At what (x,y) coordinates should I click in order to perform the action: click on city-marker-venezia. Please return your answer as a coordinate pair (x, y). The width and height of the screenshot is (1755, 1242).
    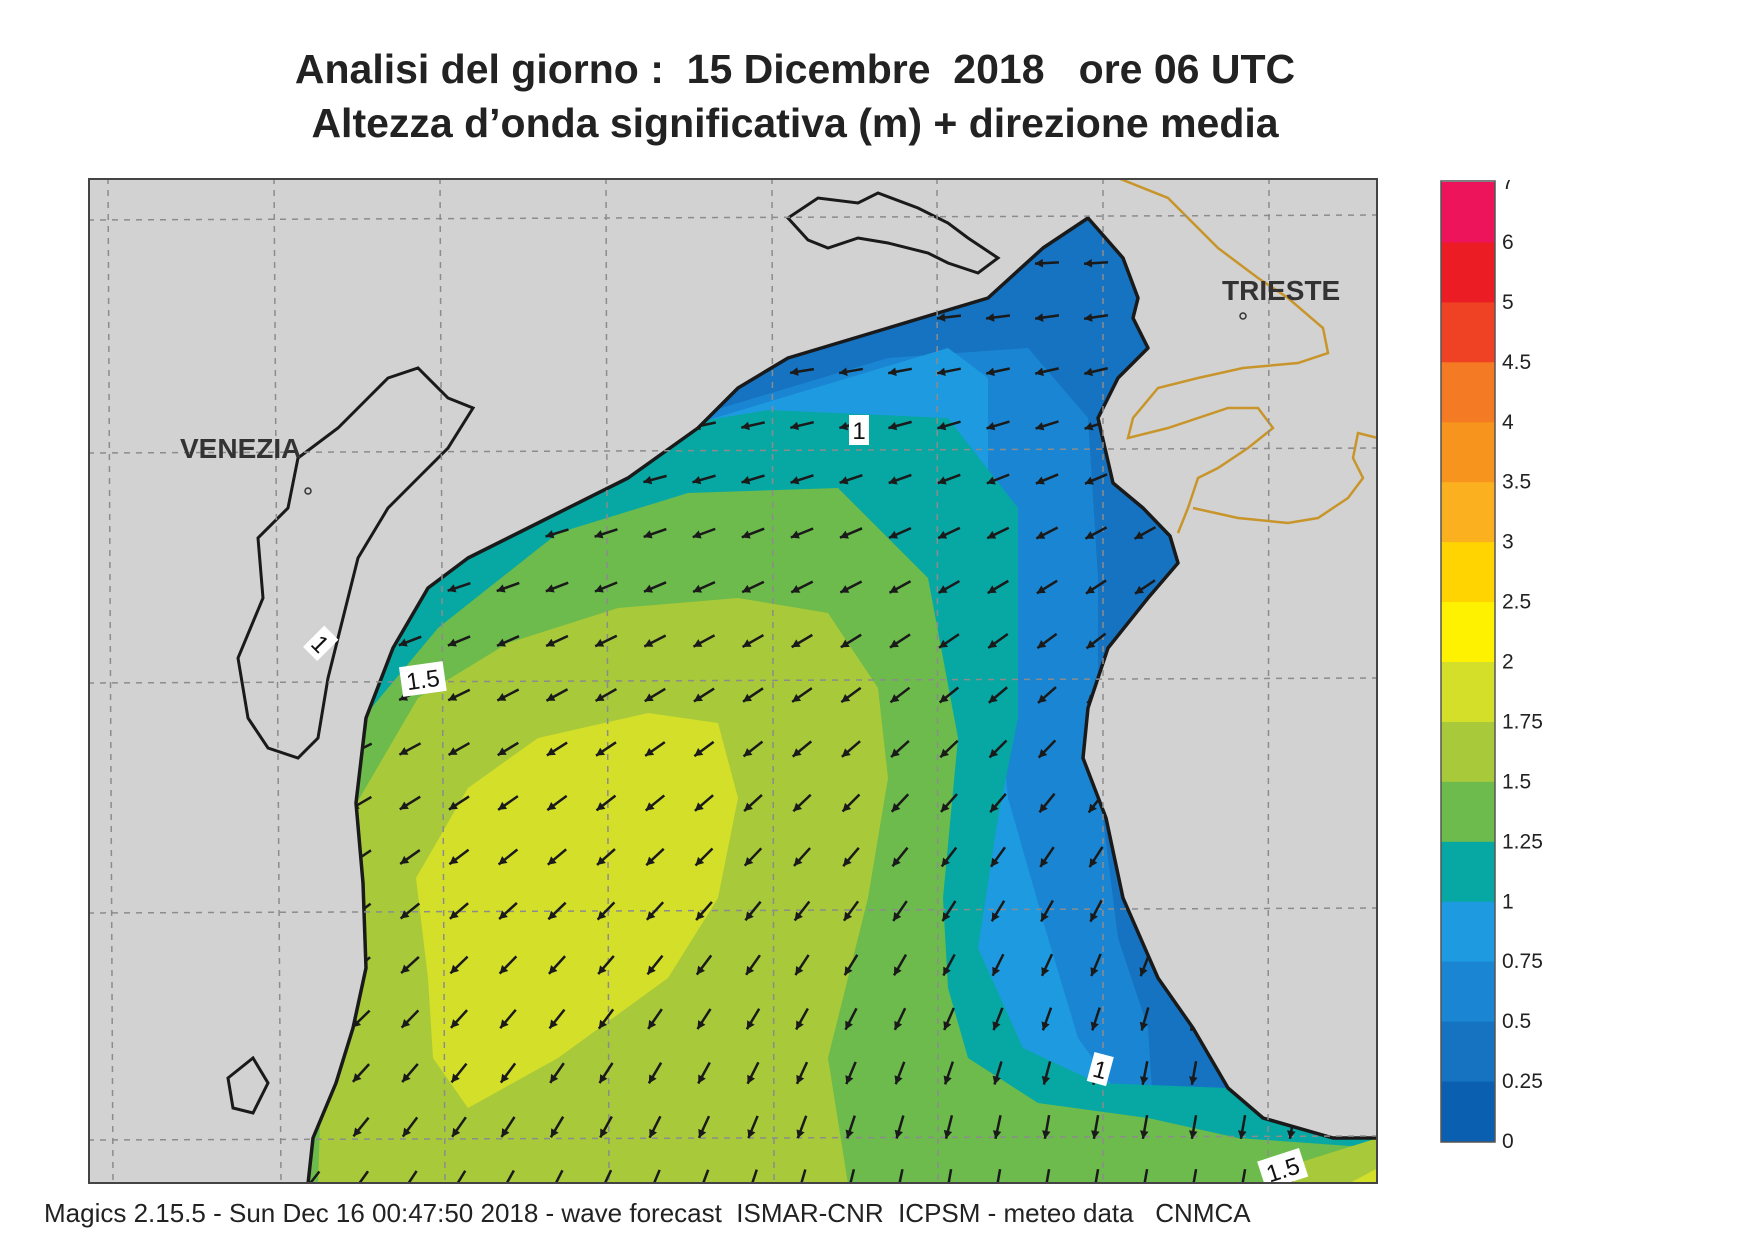
    Looking at the image, I should click on (308, 491).